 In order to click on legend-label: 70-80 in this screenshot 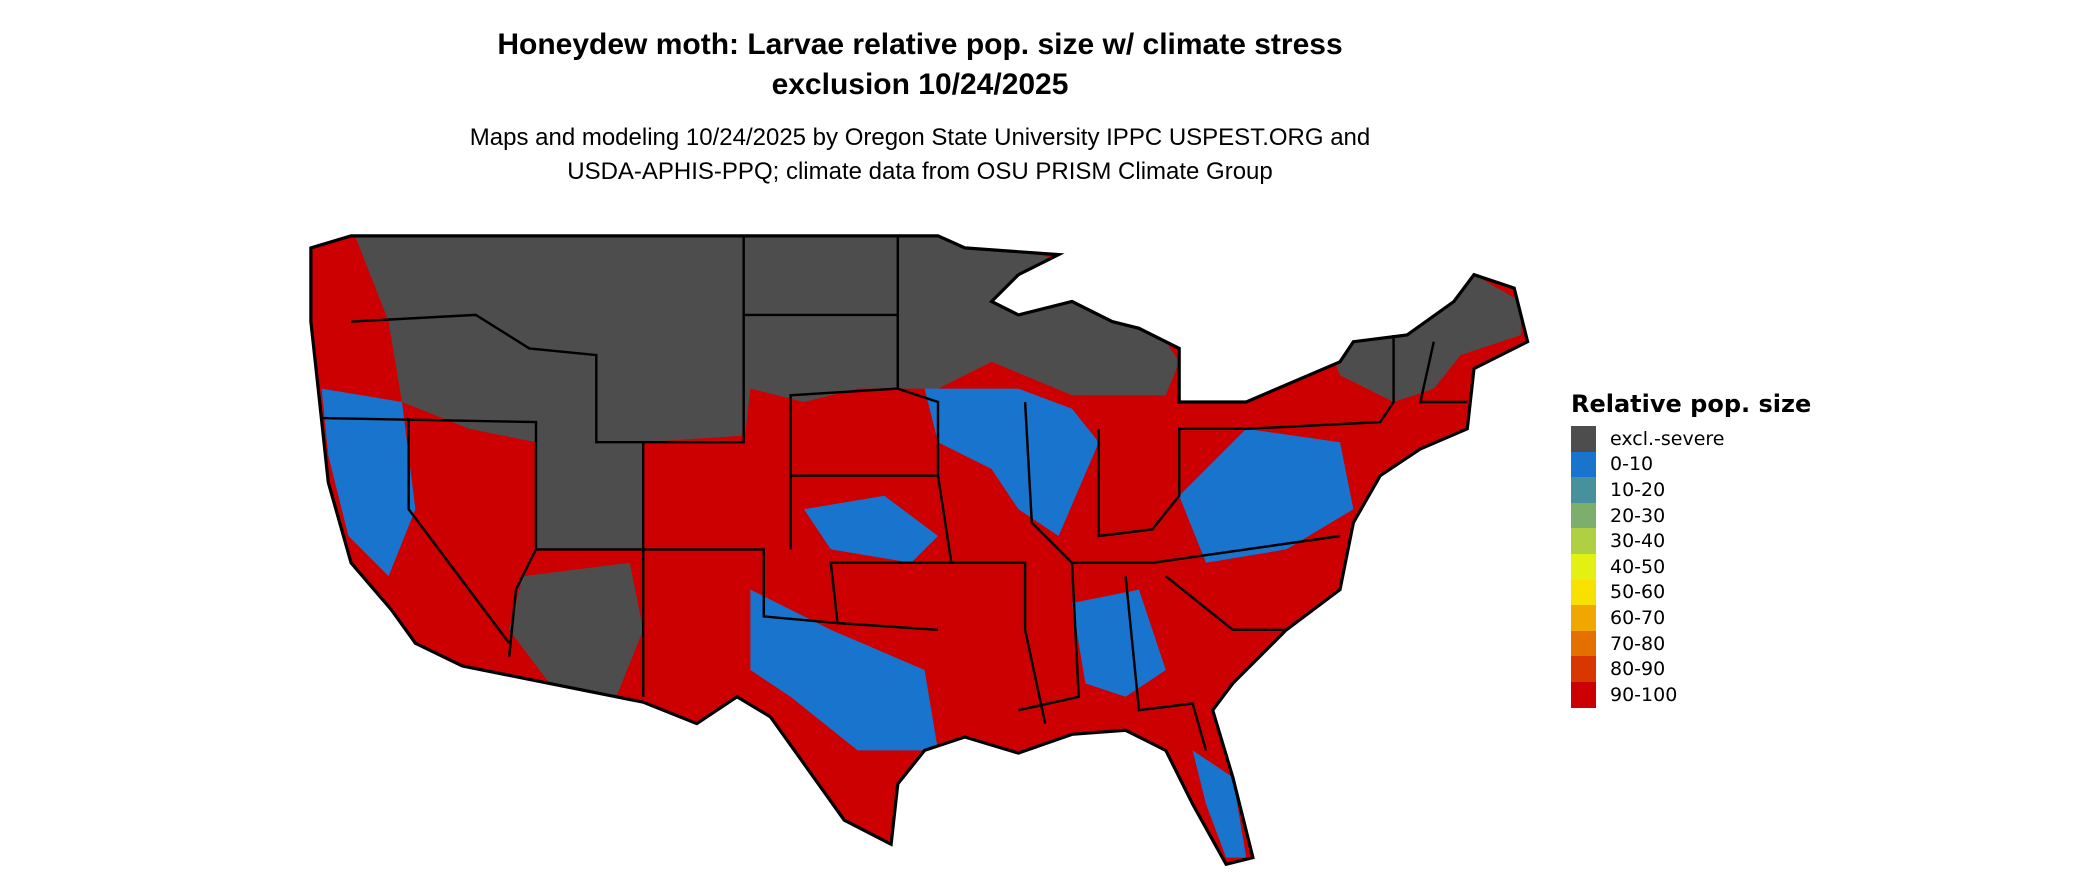, I will do `click(1638, 643)`.